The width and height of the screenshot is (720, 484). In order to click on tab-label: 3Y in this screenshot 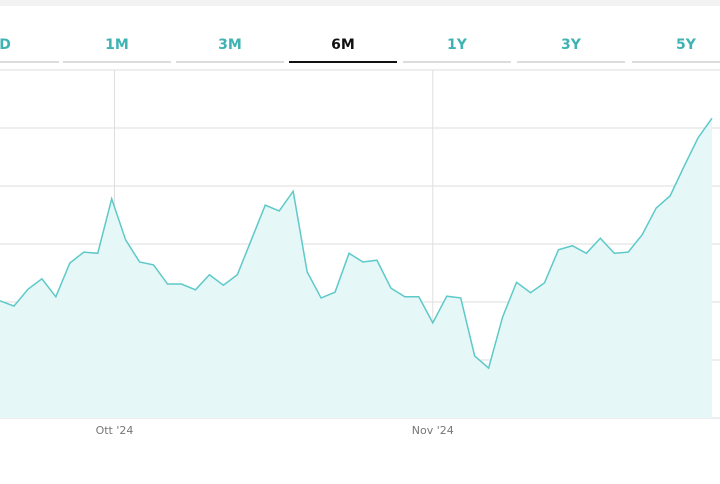, I will do `click(571, 45)`.